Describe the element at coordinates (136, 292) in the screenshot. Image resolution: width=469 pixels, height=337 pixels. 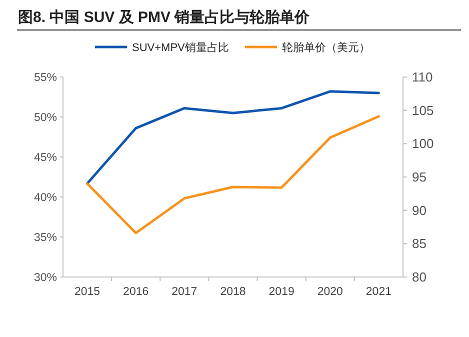
I see `x-tick-label: 2016` at that location.